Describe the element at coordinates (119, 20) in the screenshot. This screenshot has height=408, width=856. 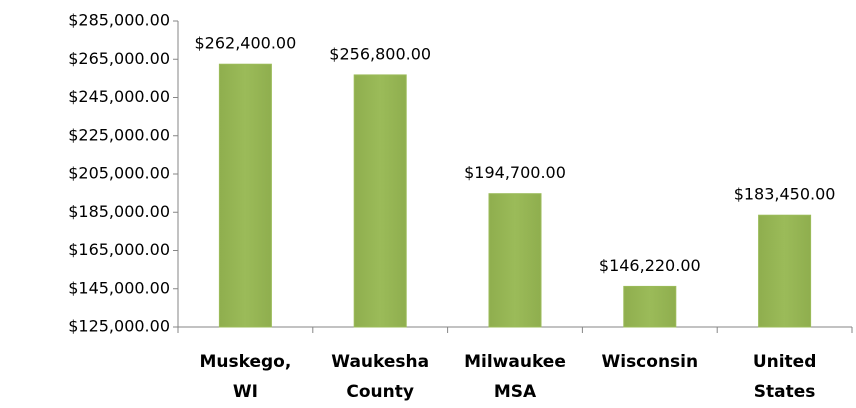
I see `y-tick-label: $285,000.00` at that location.